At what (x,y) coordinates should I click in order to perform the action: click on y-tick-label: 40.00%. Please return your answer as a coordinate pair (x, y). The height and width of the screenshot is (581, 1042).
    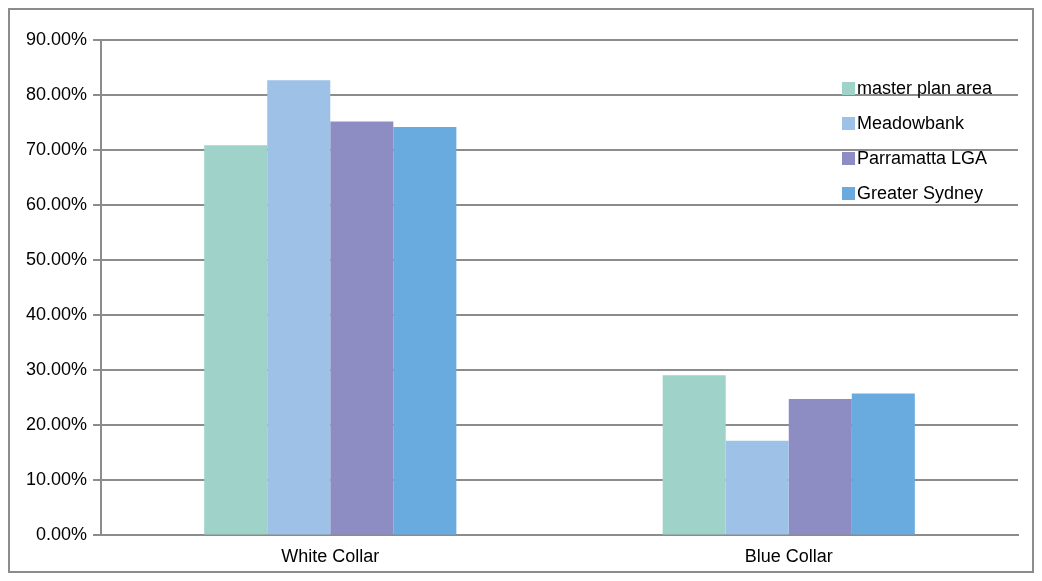
    Looking at the image, I should click on (56, 314).